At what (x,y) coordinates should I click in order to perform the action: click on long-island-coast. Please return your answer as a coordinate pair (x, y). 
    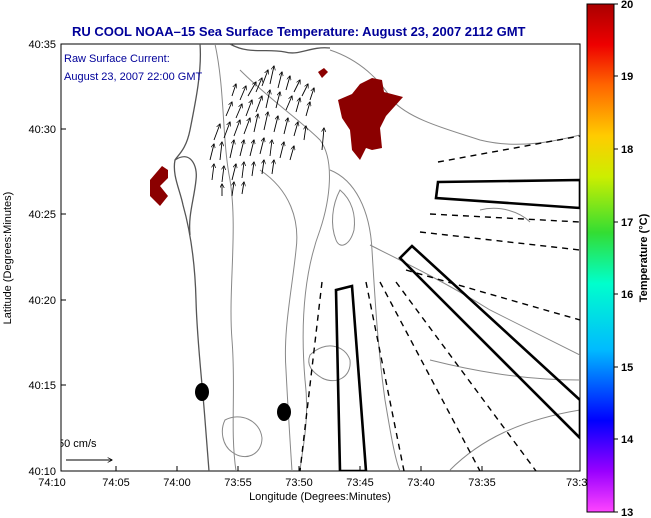
    Looking at the image, I should click on (280, 49).